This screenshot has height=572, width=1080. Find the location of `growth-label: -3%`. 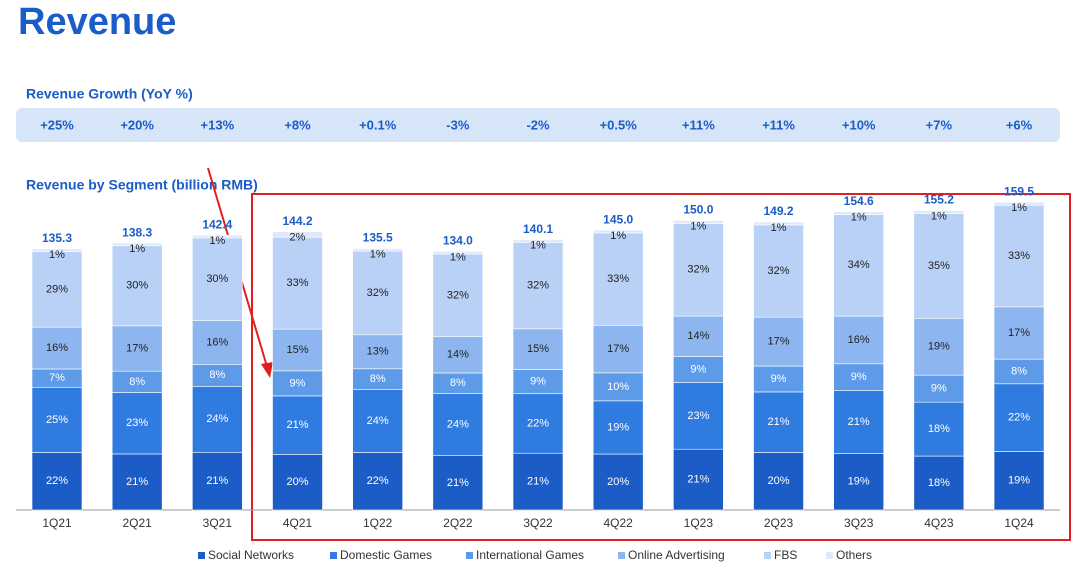

growth-label: -3% is located at coordinates (458, 124).